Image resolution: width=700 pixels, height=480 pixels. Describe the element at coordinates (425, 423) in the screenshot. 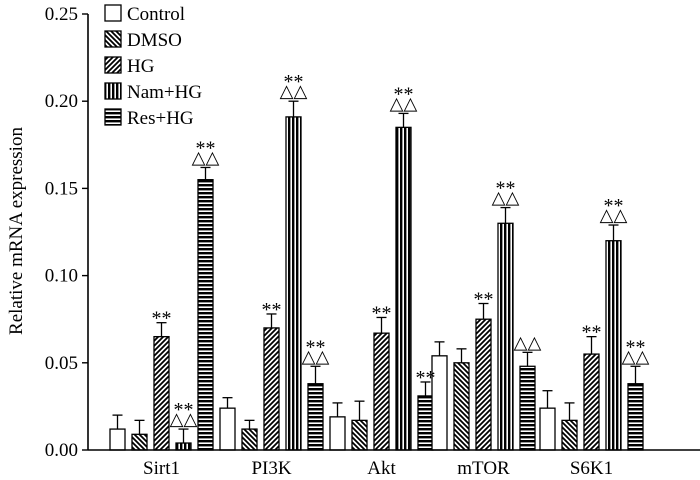

I see `bar-res-hg-akt` at that location.